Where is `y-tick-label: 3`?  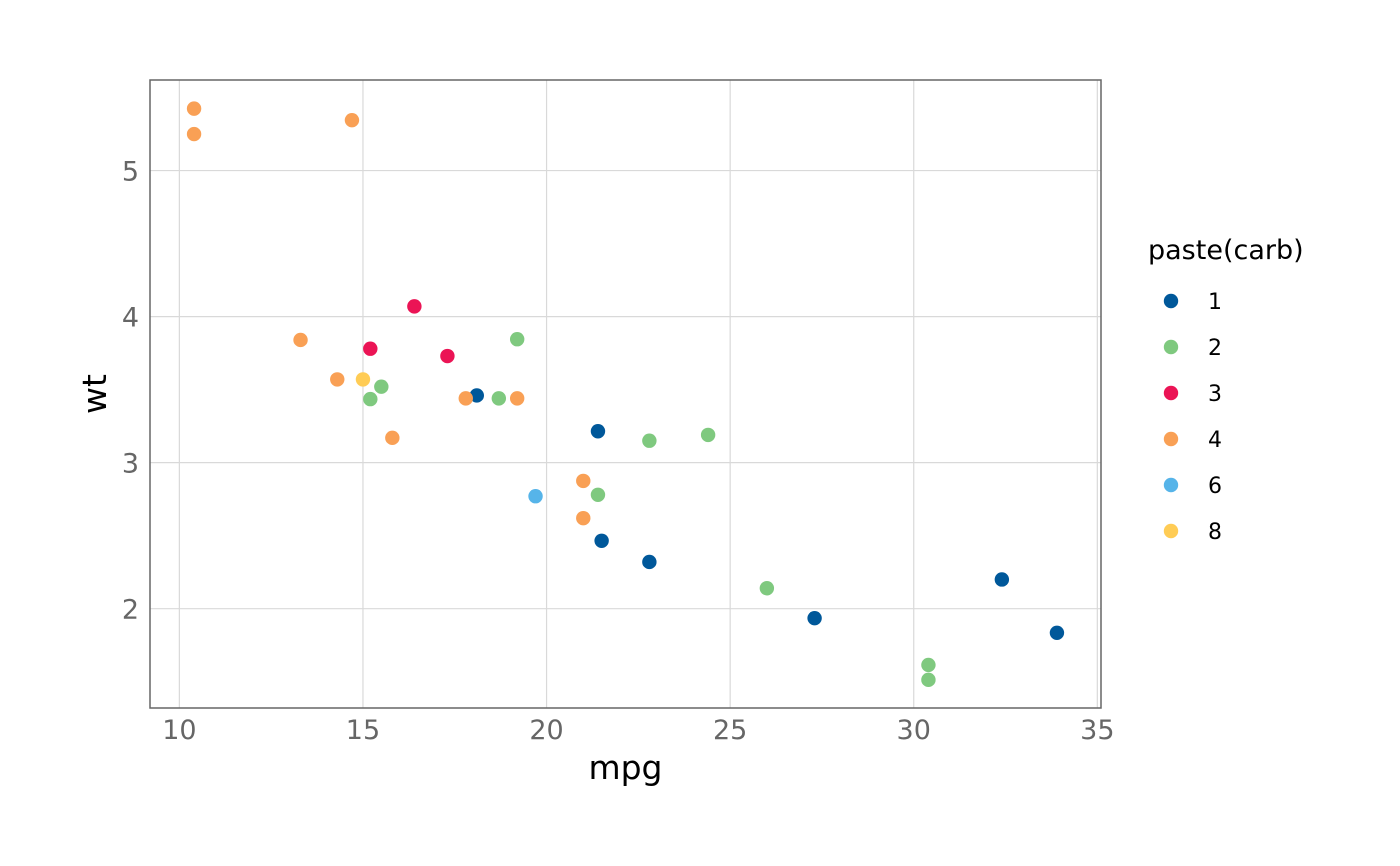 y-tick-label: 3 is located at coordinates (130, 464).